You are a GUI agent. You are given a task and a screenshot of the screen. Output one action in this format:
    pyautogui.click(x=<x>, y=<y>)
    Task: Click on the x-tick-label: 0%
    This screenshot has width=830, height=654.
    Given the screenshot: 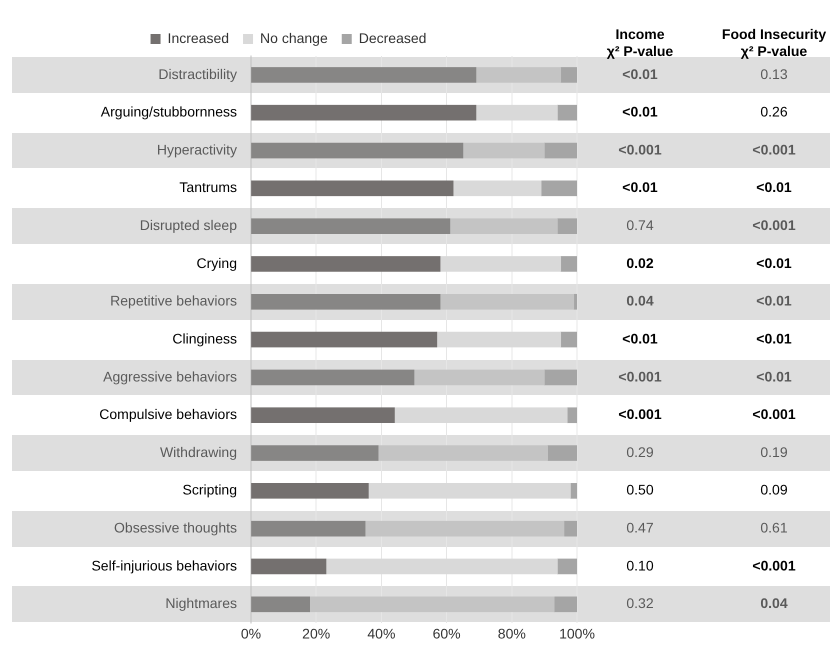 What is the action you would take?
    pyautogui.click(x=251, y=633)
    